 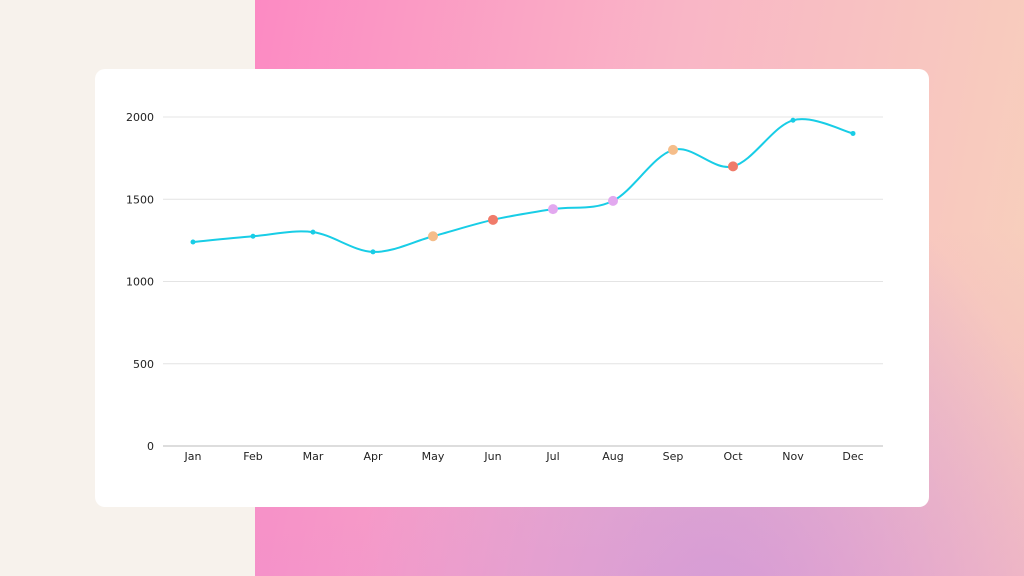 I want to click on x-tick-label: Mar, so click(x=313, y=456).